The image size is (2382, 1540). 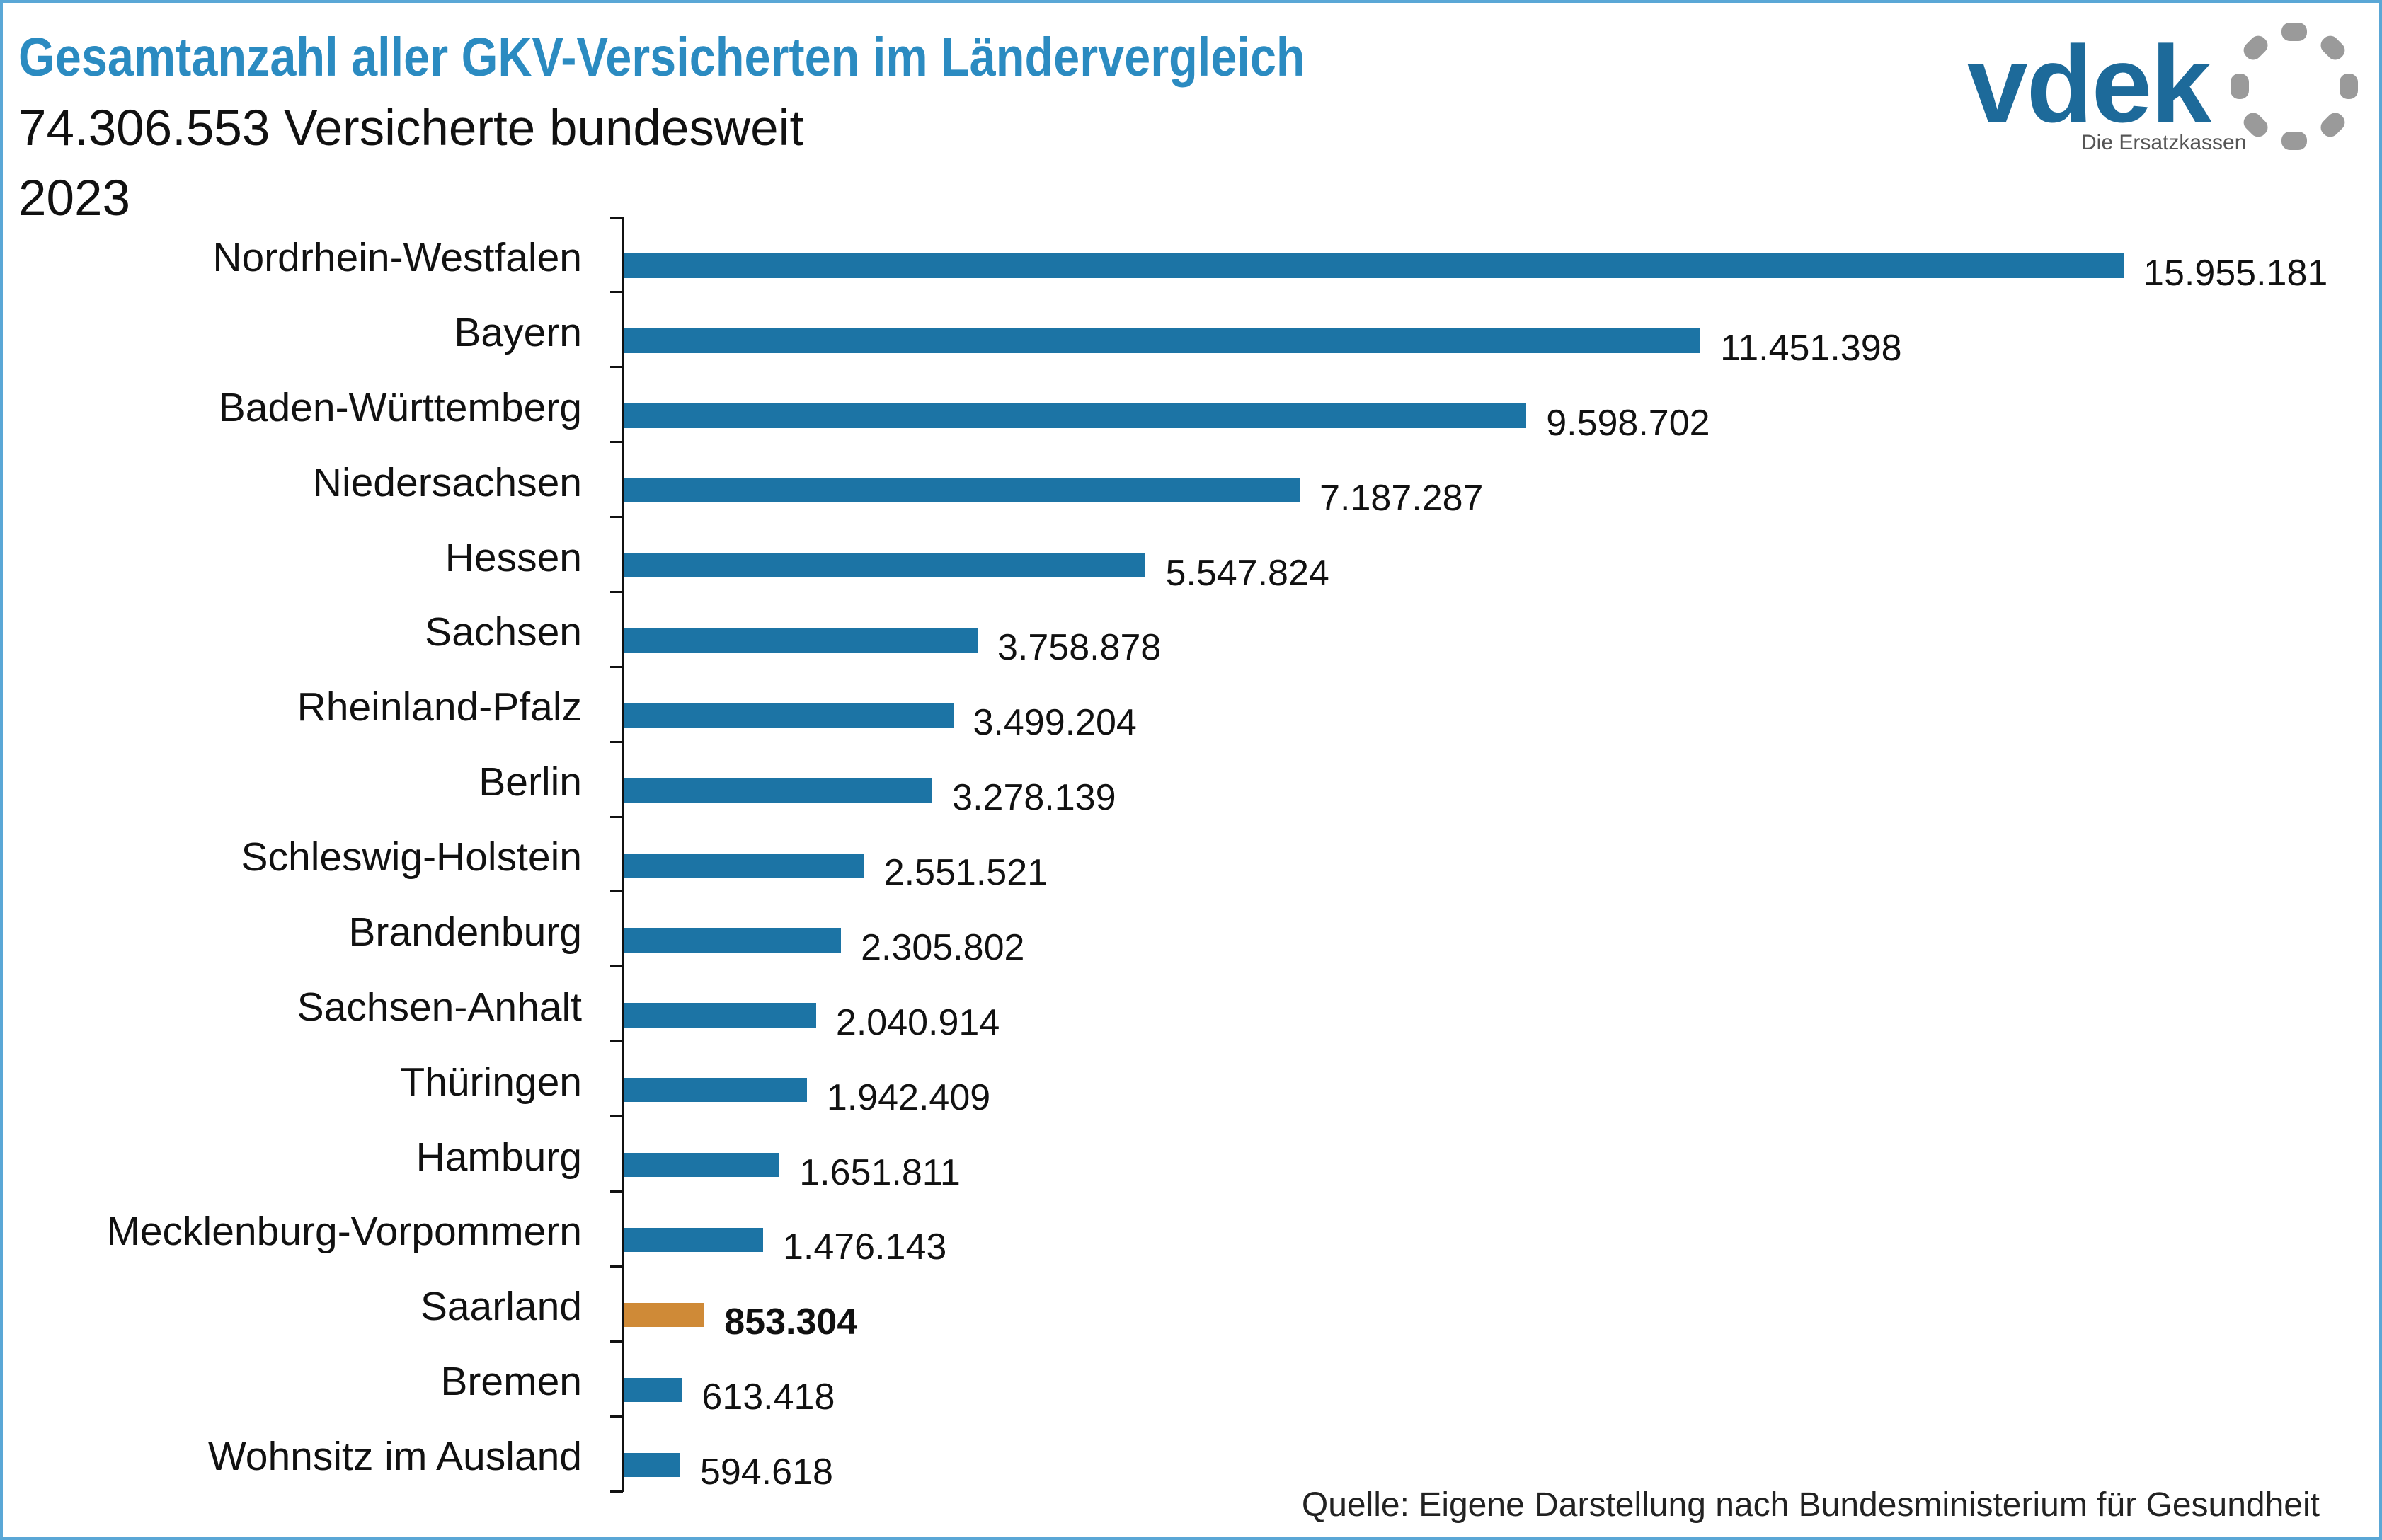 I want to click on category-label-mecklenburg-vorpommern: Mecklenburg-Vorpommern, so click(x=344, y=1232).